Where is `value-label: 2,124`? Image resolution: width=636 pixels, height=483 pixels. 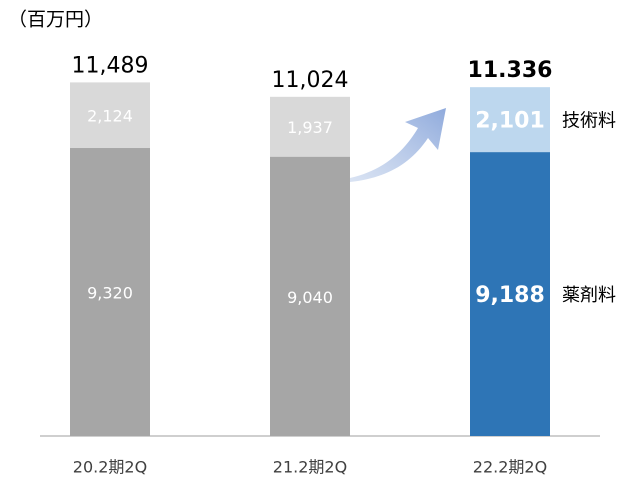
value-label: 2,124 is located at coordinates (110, 116).